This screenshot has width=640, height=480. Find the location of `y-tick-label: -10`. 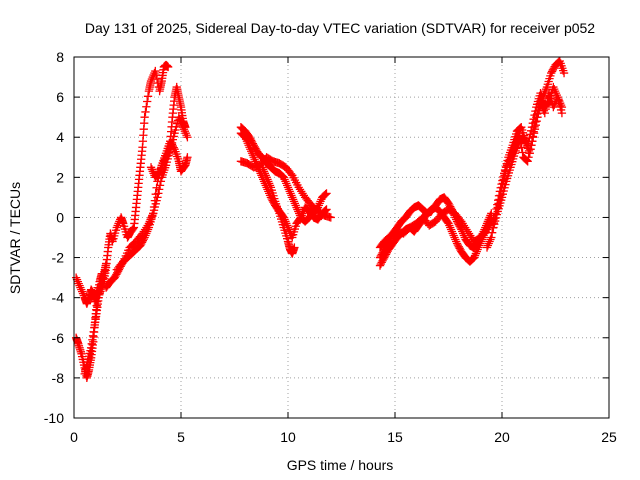

y-tick-label: -10 is located at coordinates (54, 418).